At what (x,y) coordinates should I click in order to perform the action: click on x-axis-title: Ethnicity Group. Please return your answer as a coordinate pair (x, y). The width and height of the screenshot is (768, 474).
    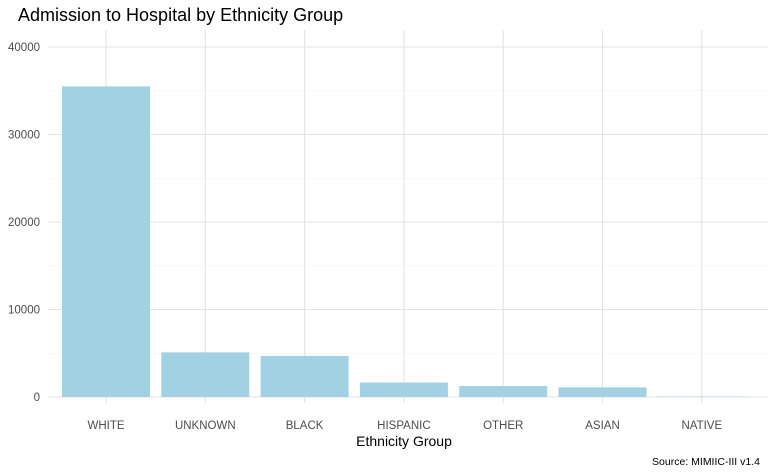
    Looking at the image, I should click on (404, 441).